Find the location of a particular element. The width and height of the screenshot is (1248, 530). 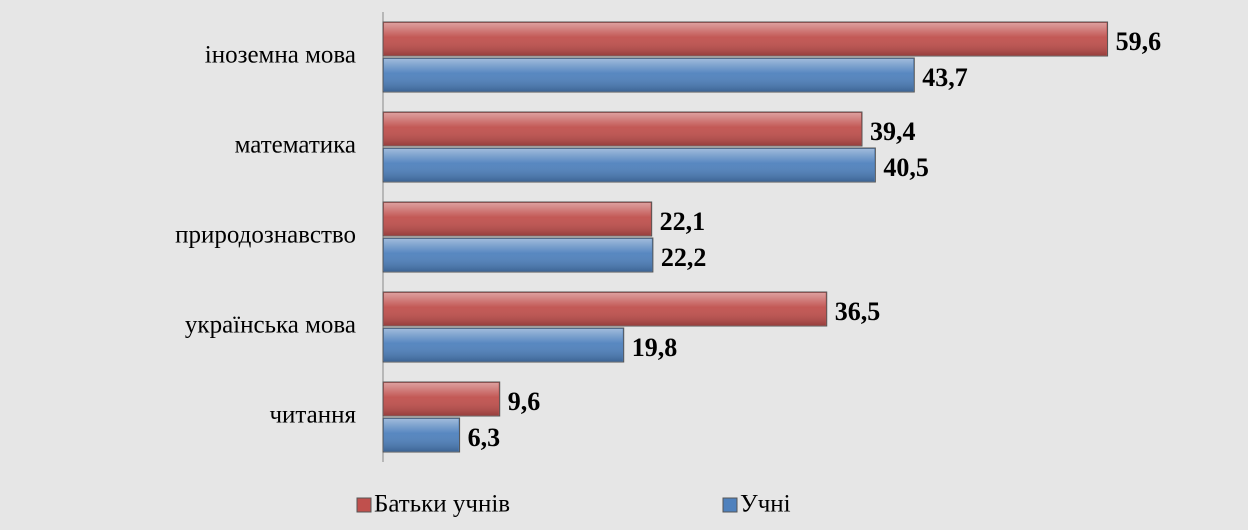

category-label: природознавство is located at coordinates (265, 235).